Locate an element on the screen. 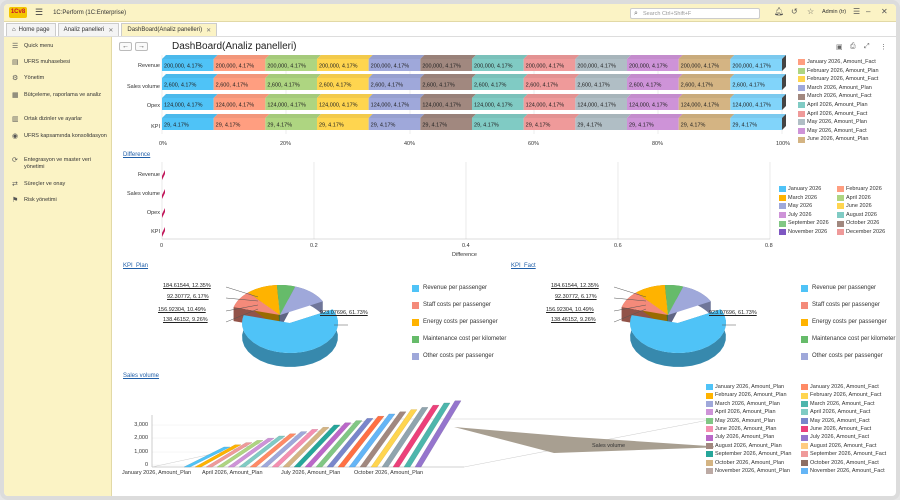  back-button: ← is located at coordinates (125, 46).